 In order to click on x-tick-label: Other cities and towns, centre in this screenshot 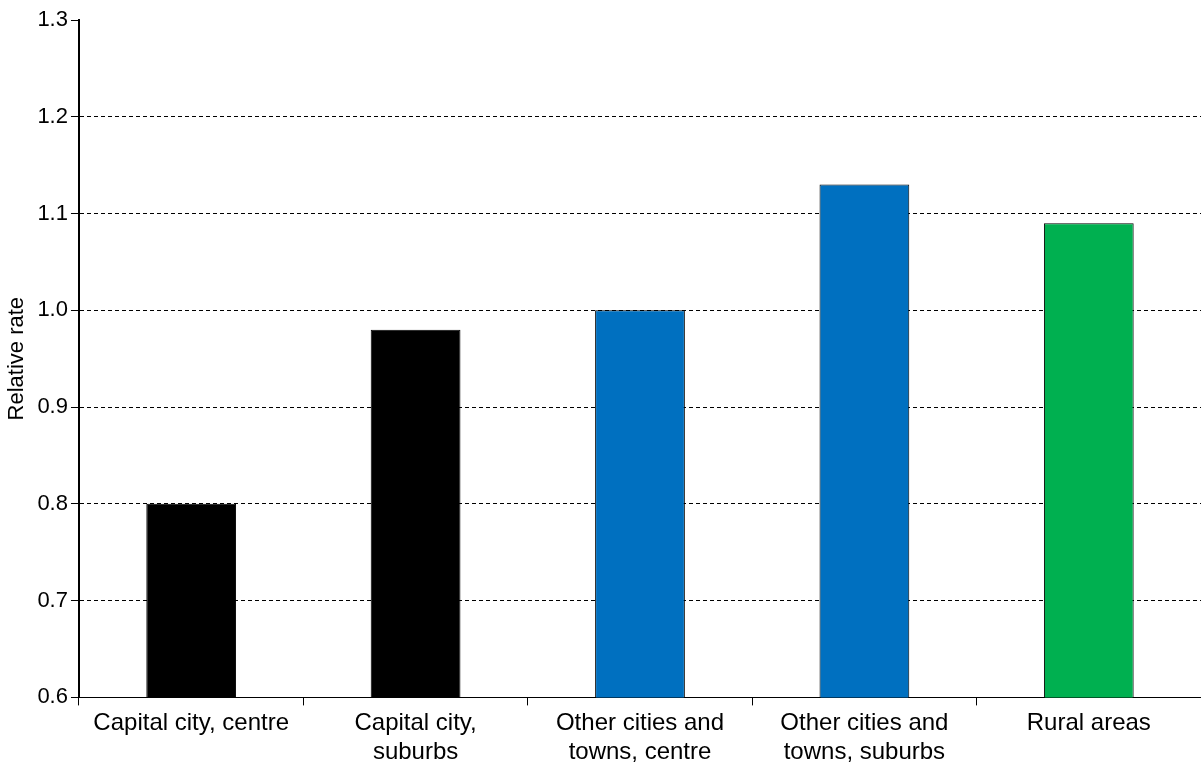, I will do `click(640, 736)`.